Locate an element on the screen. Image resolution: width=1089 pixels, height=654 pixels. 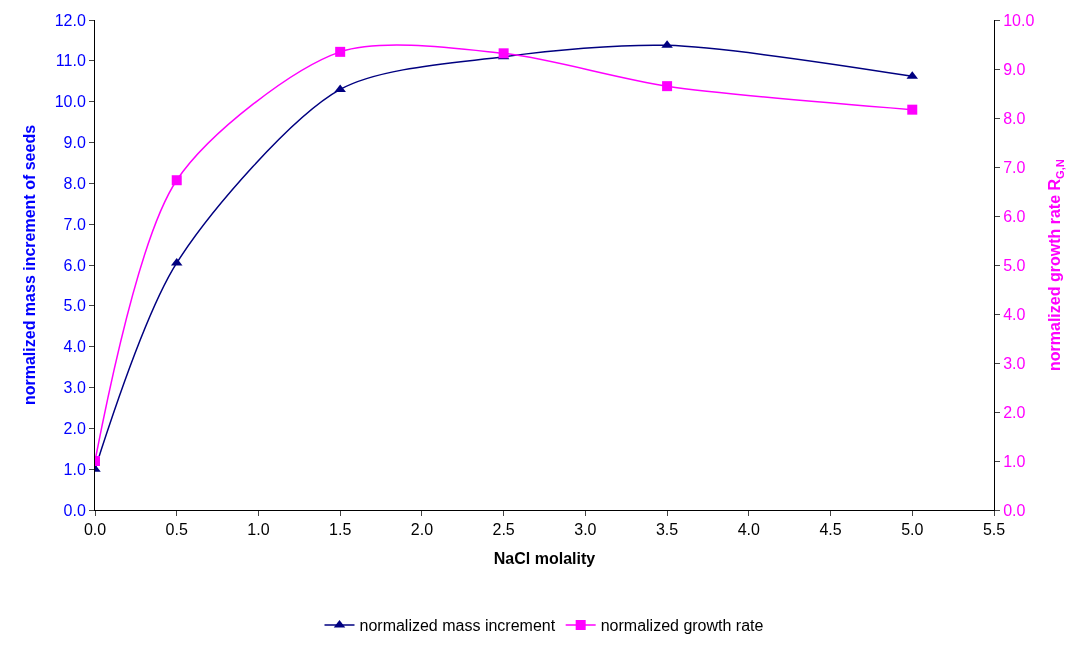
legend-label: normalized mass increment is located at coordinates (457, 626).